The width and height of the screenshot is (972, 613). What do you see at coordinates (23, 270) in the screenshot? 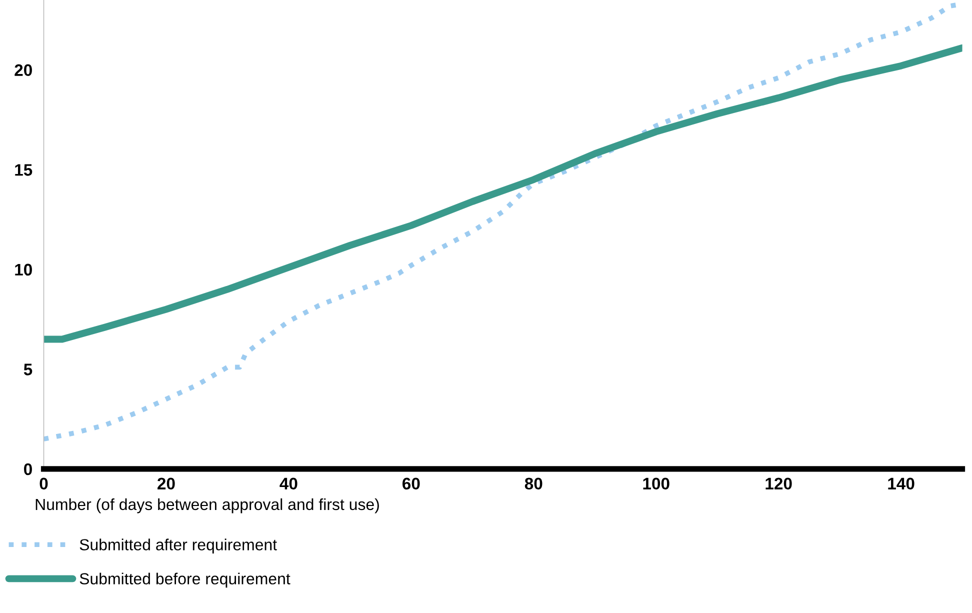
I see `y-tick-label: 10` at bounding box center [23, 270].